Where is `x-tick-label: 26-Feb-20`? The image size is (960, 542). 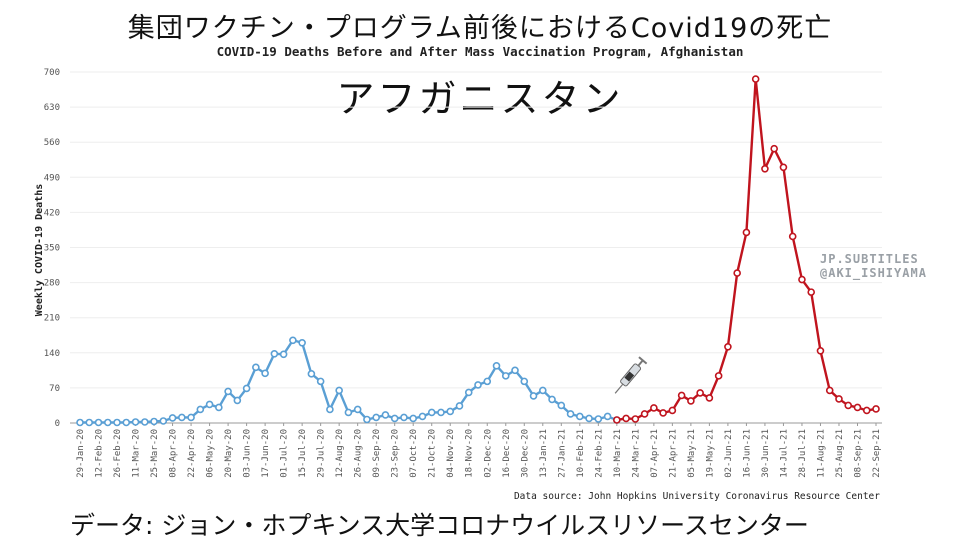 x-tick-label: 26-Feb-20 is located at coordinates (118, 453).